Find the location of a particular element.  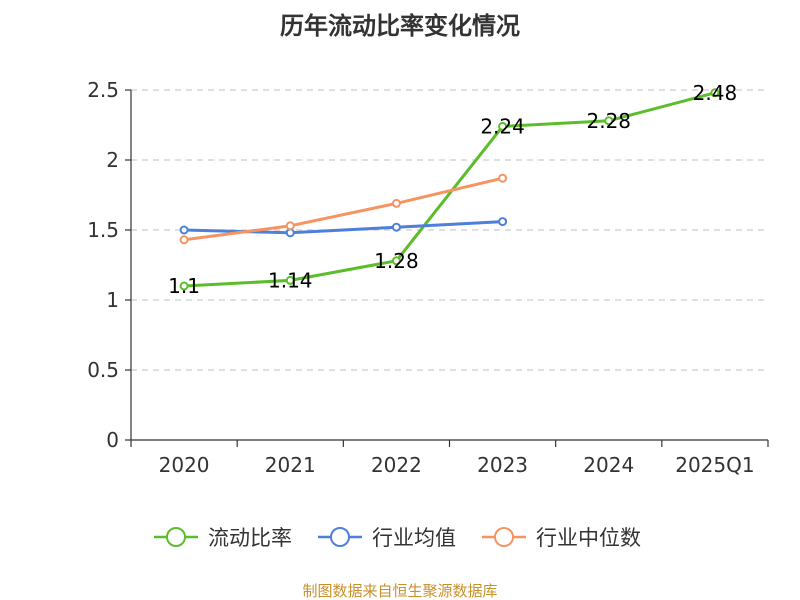

data-label: 2.48 is located at coordinates (715, 93).